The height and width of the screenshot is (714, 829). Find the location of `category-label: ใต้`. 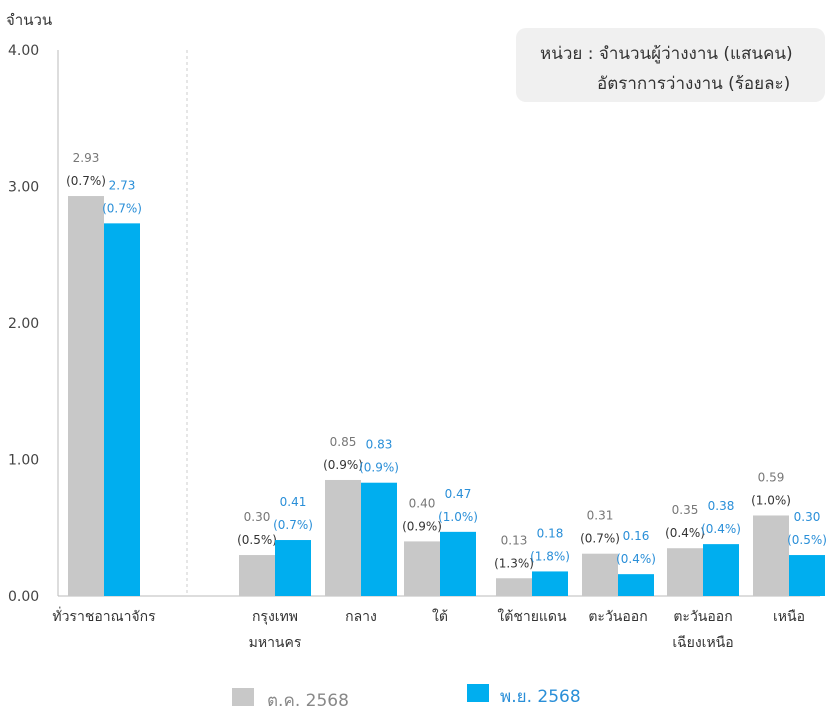

category-label: ใต้ is located at coordinates (440, 616).